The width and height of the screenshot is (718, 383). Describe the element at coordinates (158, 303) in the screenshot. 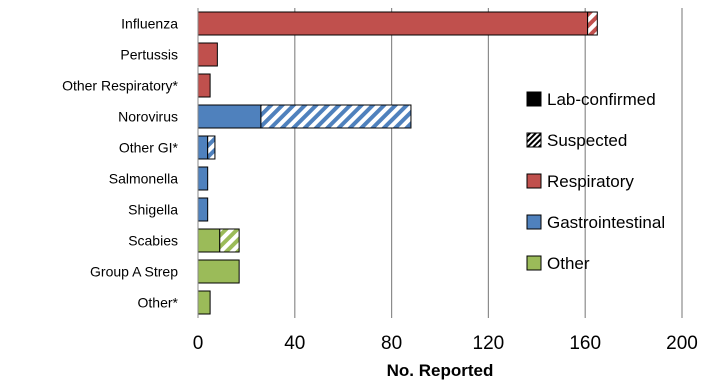

I see `category-label: Other*` at that location.